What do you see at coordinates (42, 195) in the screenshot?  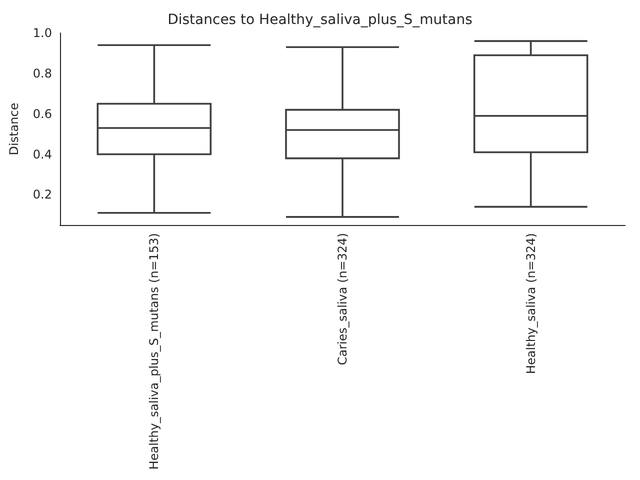 I see `y-tick-label: 0.2` at bounding box center [42, 195].